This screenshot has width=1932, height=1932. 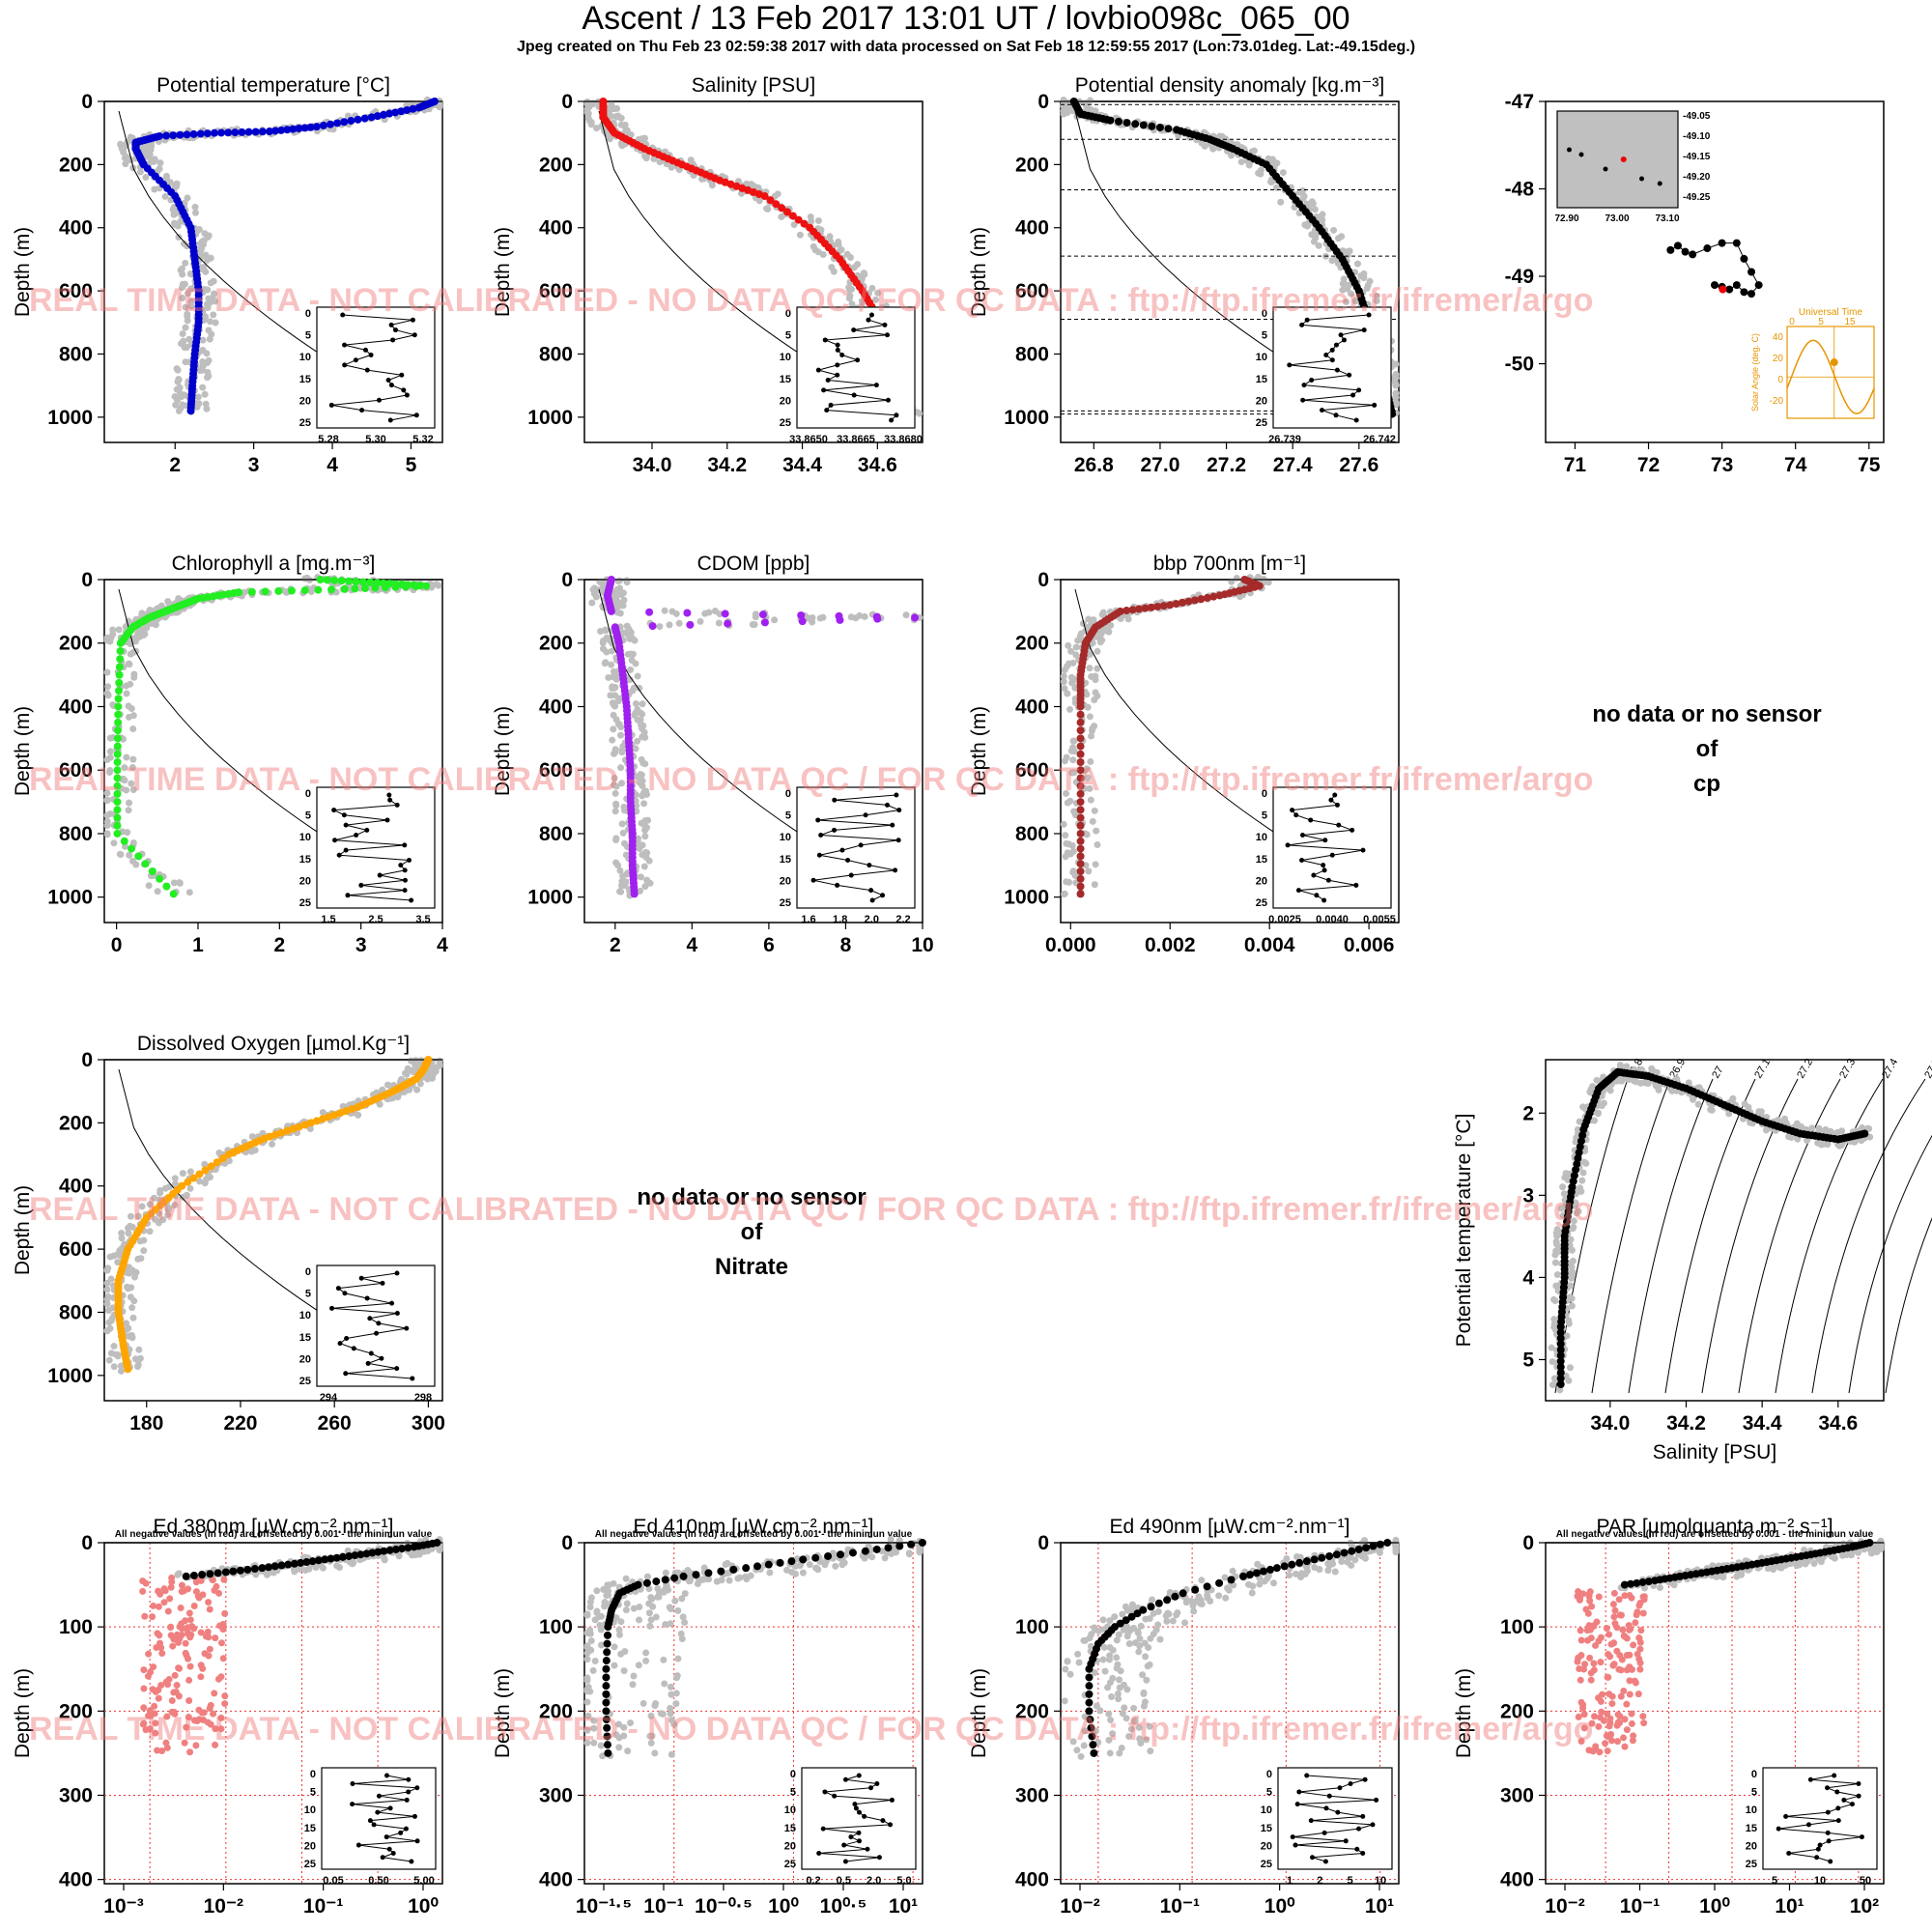 I want to click on solar-xtick-label: 5, so click(x=1821, y=322).